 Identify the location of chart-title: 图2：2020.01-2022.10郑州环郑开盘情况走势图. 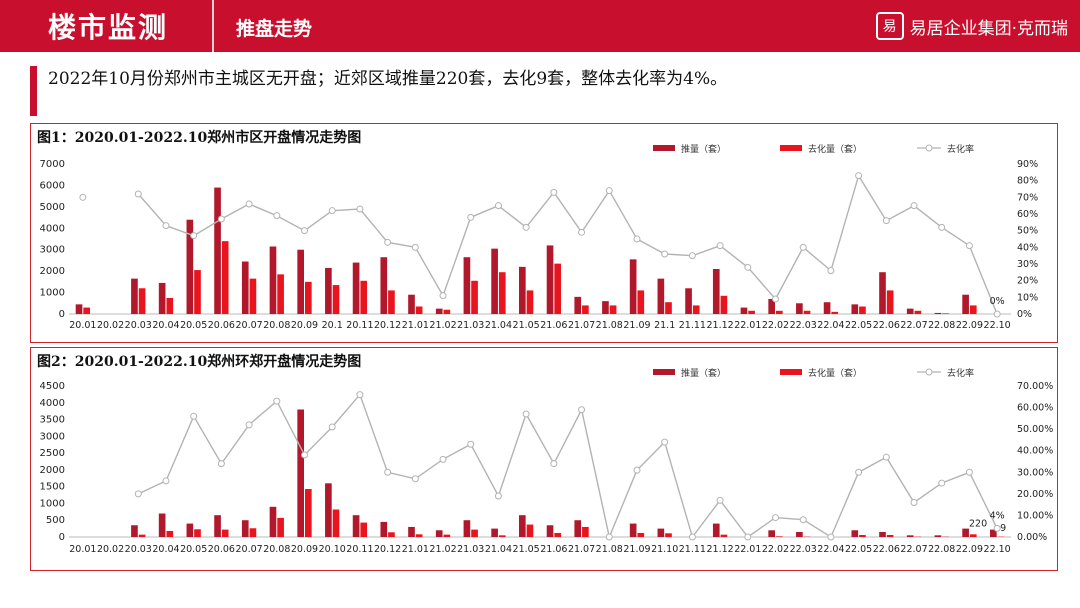
(199, 361).